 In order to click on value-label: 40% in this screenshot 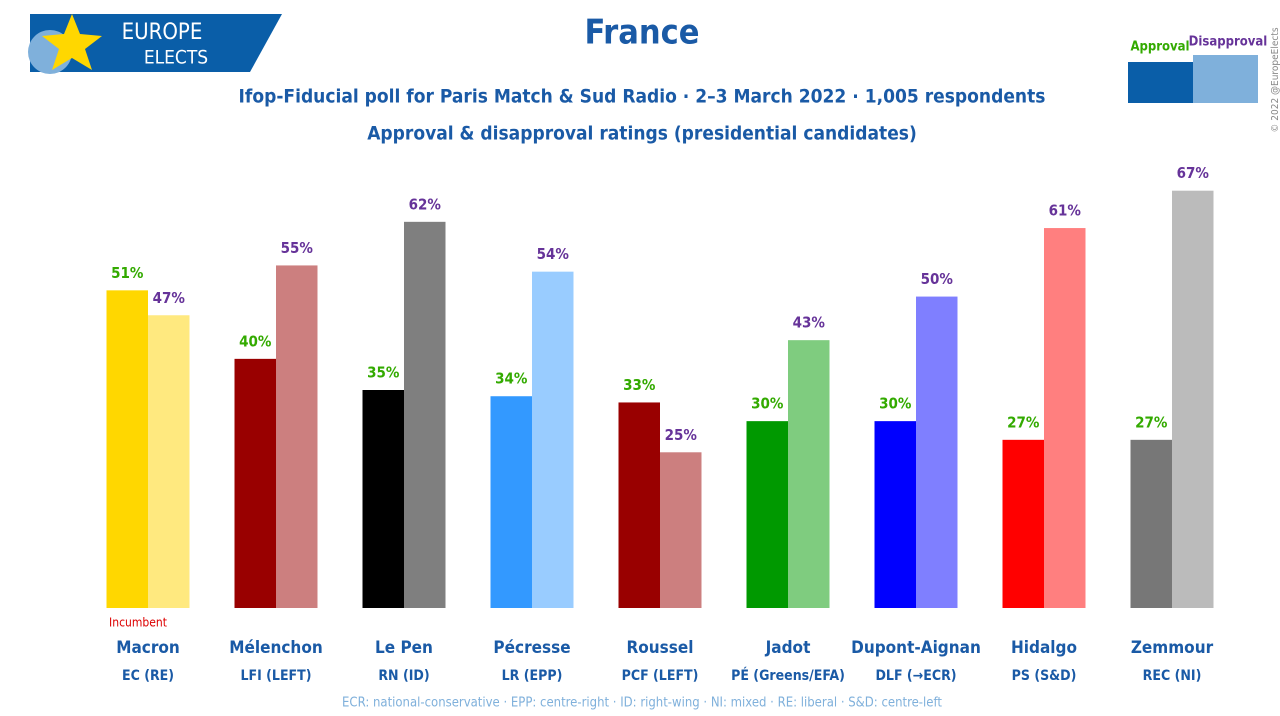, I will do `click(255, 341)`.